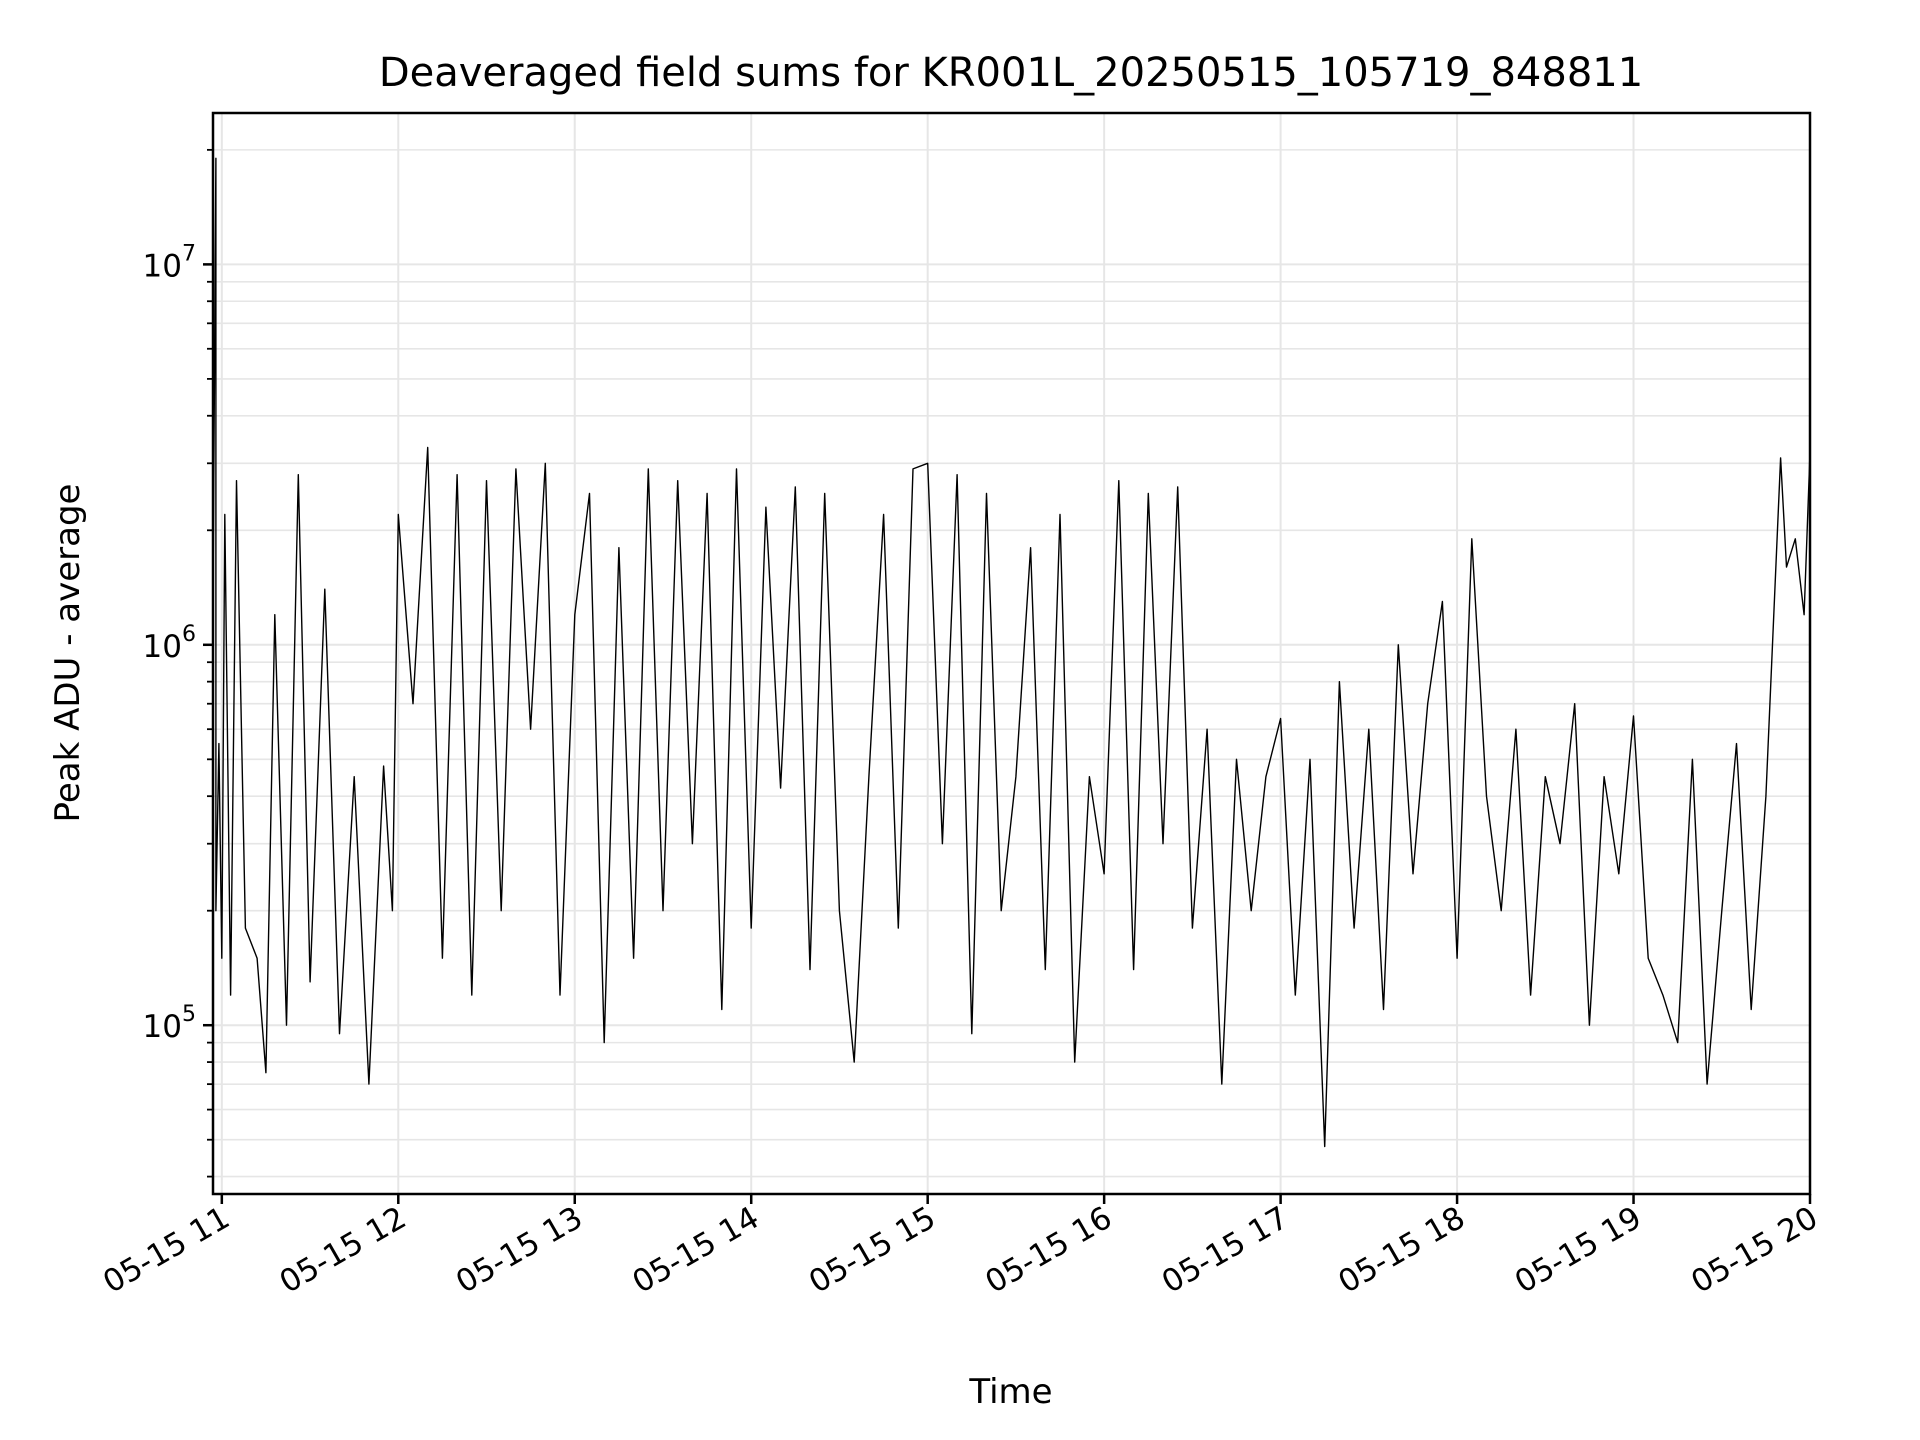 The width and height of the screenshot is (1920, 1440). I want to click on y-axis-ticks: 10⁵ 10⁶ 10⁷, so click(178, 663).